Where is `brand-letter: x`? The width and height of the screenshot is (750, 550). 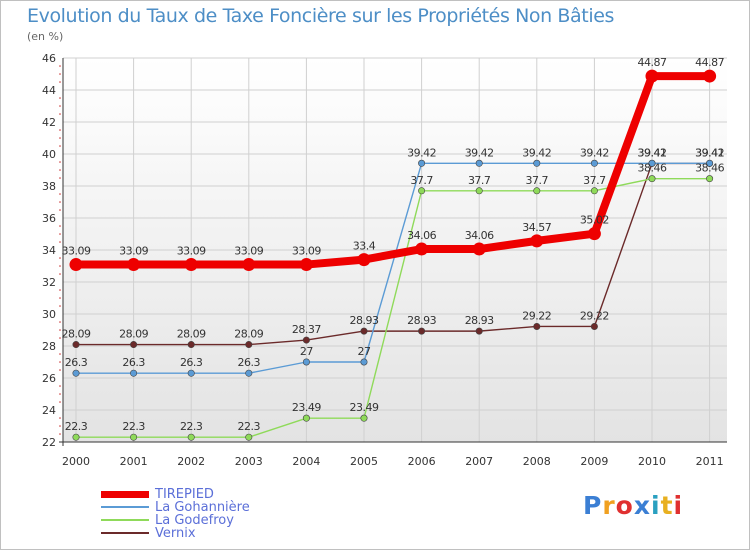
brand-letter: x is located at coordinates (642, 505).